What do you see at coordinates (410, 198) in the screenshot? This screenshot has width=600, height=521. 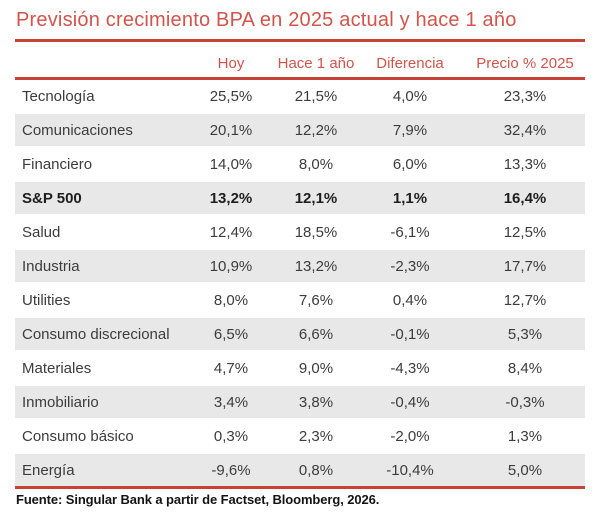 I see `cell-diferencia: 1,1%` at bounding box center [410, 198].